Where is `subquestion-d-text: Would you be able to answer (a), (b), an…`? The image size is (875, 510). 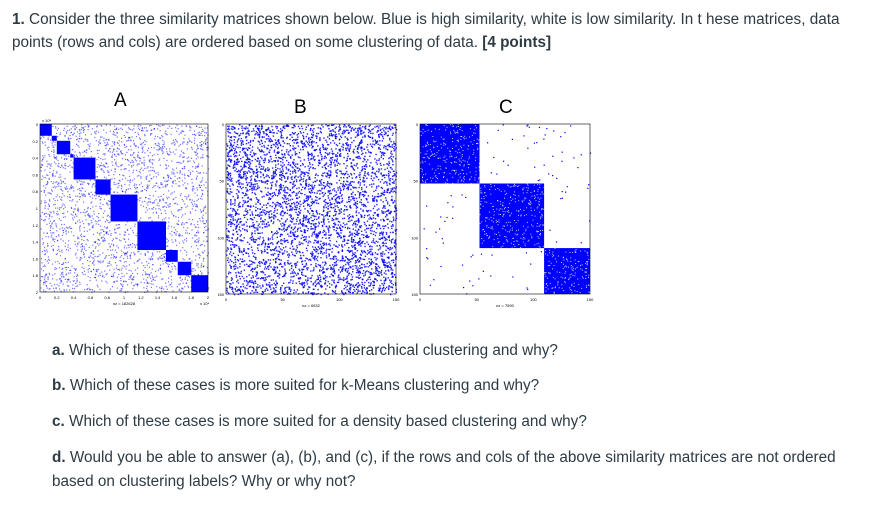
subquestion-d-text: Would you be able to answer (a), (b), an… is located at coordinates (444, 469).